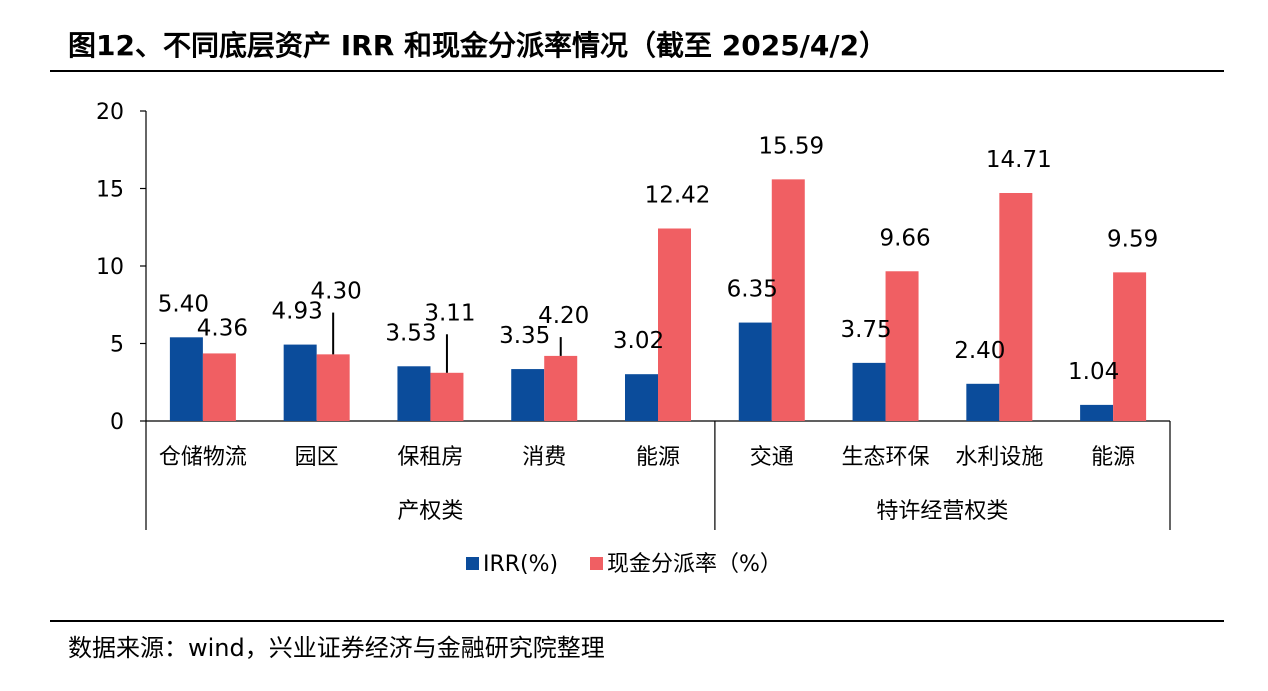 This screenshot has height=691, width=1268. I want to click on y-tick-label: 10, so click(110, 267).